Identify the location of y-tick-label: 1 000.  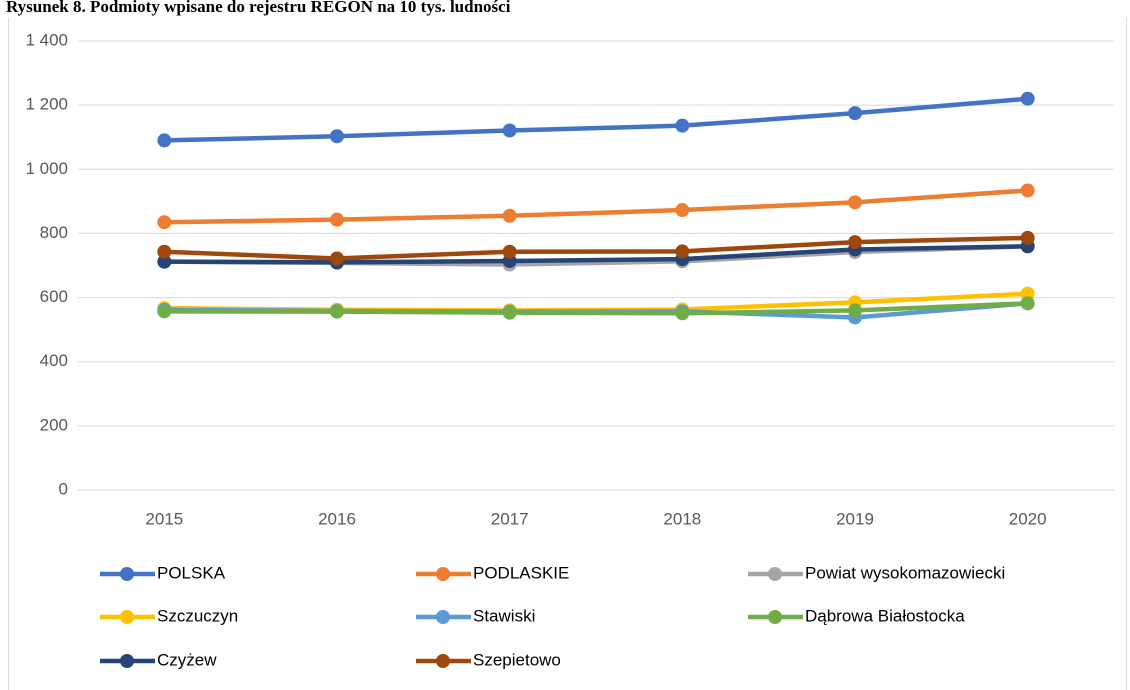
(46, 168).